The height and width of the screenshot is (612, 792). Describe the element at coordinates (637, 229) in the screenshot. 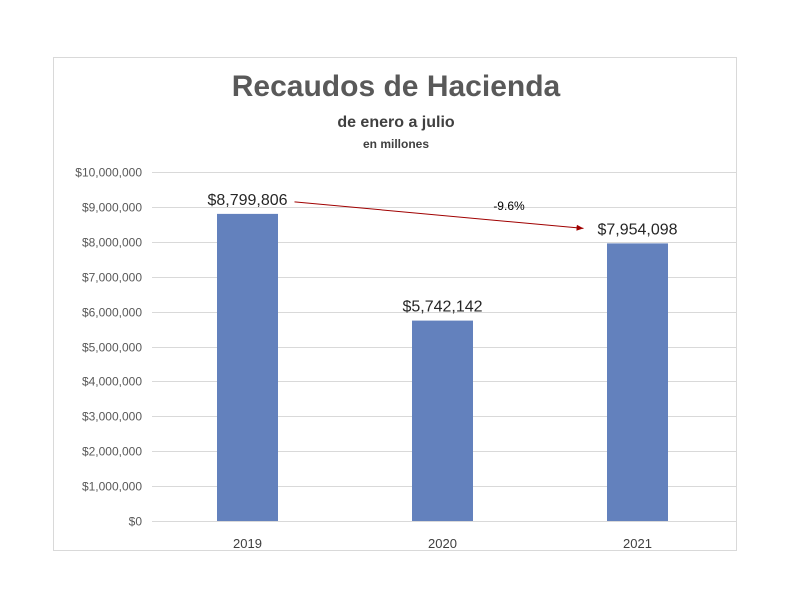

I see `data-label: $7,954,098` at that location.